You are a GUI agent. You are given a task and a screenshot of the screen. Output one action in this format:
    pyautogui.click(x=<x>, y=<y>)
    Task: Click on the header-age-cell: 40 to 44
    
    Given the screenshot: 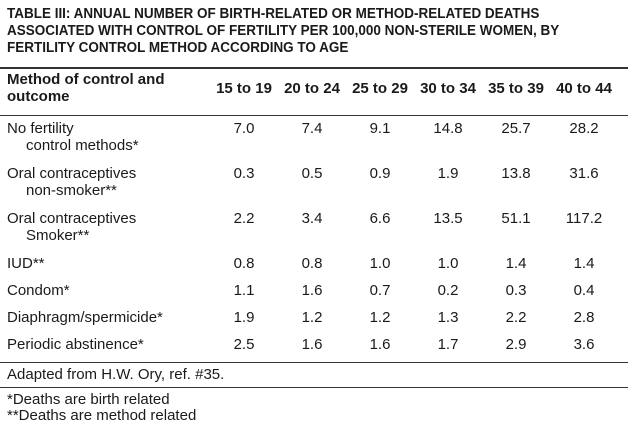 What is the action you would take?
    pyautogui.click(x=584, y=88)
    